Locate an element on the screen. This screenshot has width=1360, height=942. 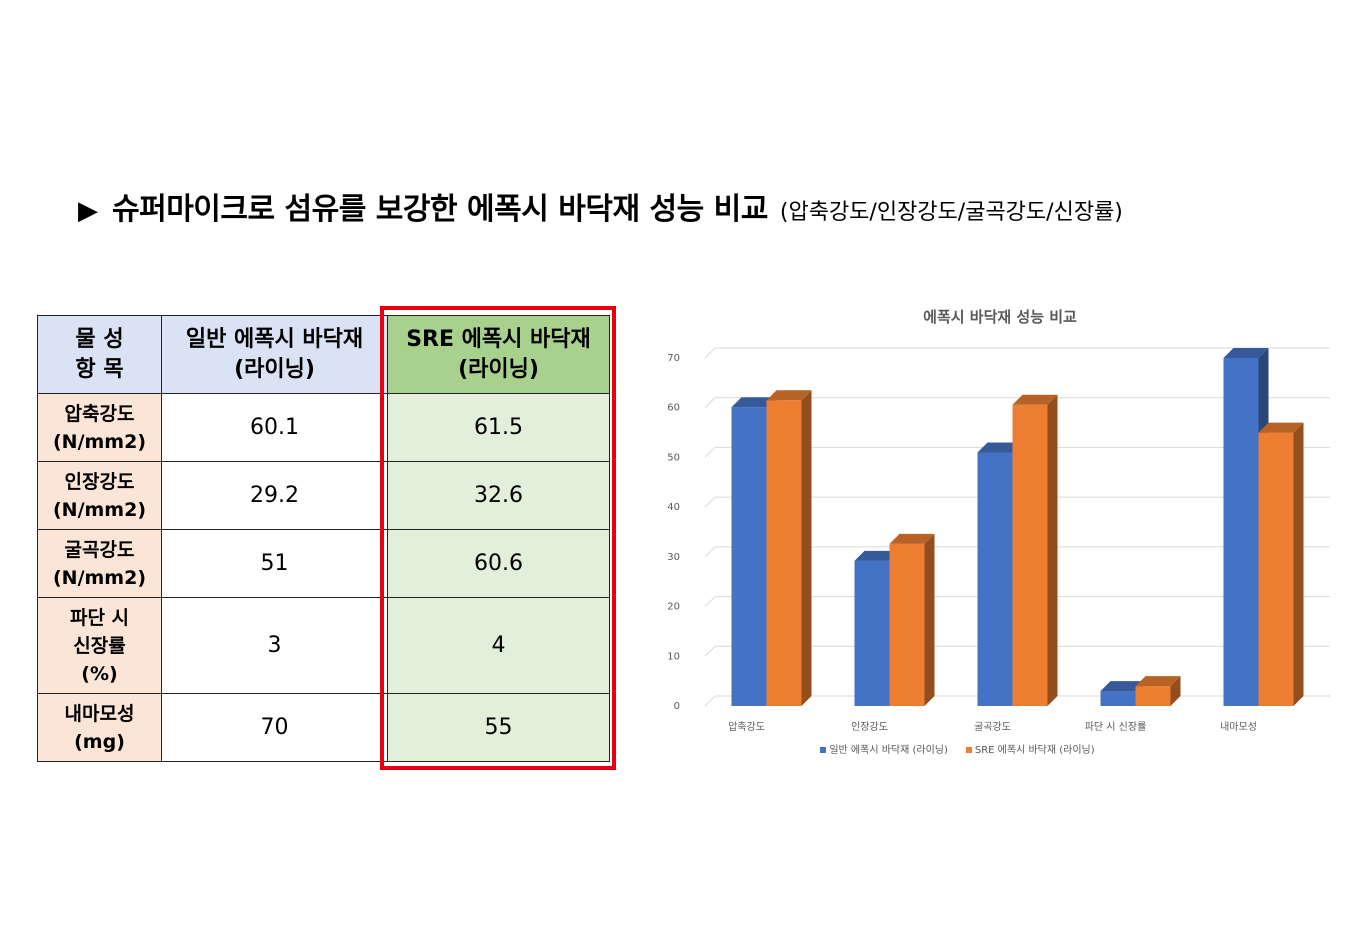
header-sre-line1: SRE 에폭시 바닥재 is located at coordinates (498, 339).